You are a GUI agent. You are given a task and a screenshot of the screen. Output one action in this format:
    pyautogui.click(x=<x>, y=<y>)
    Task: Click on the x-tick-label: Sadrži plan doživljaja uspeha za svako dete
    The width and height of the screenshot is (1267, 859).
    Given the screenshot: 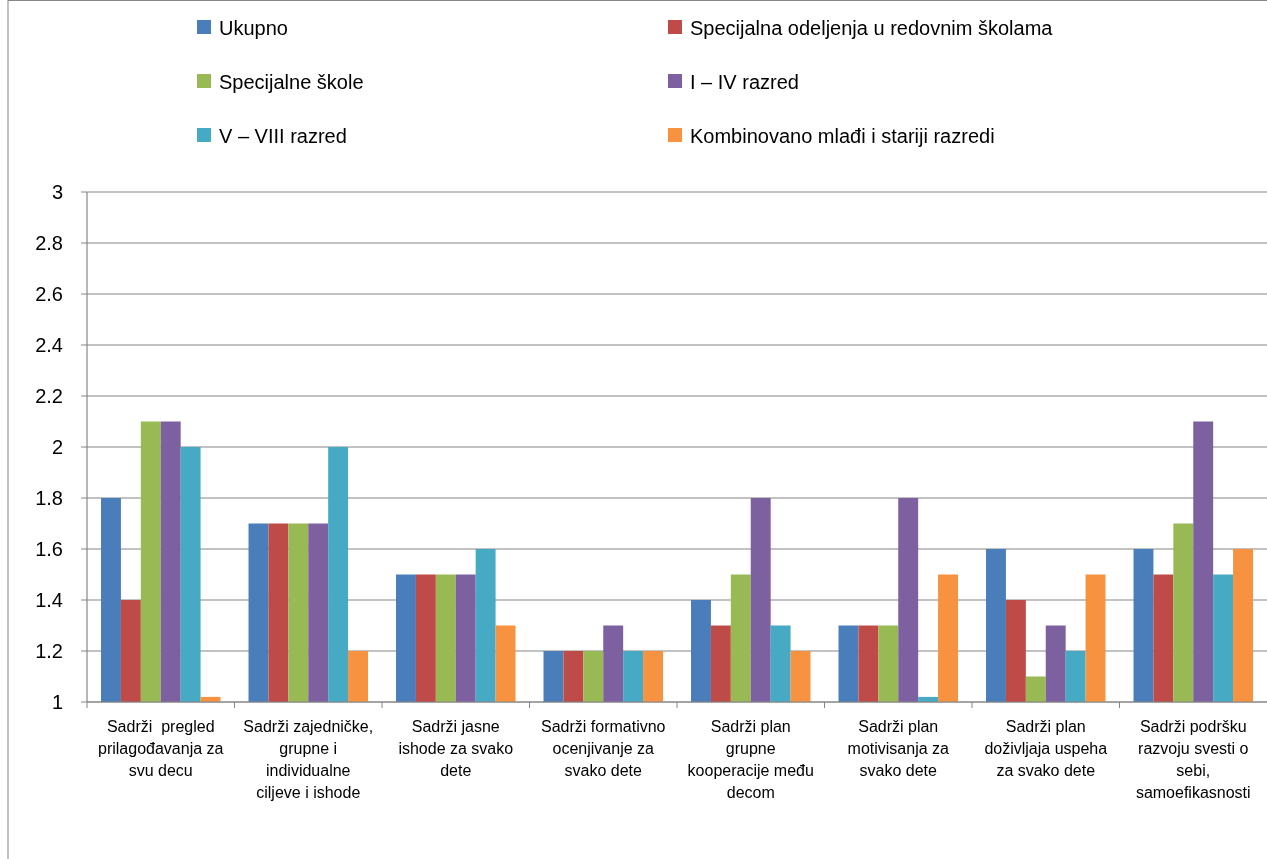 What is the action you would take?
    pyautogui.click(x=1046, y=748)
    